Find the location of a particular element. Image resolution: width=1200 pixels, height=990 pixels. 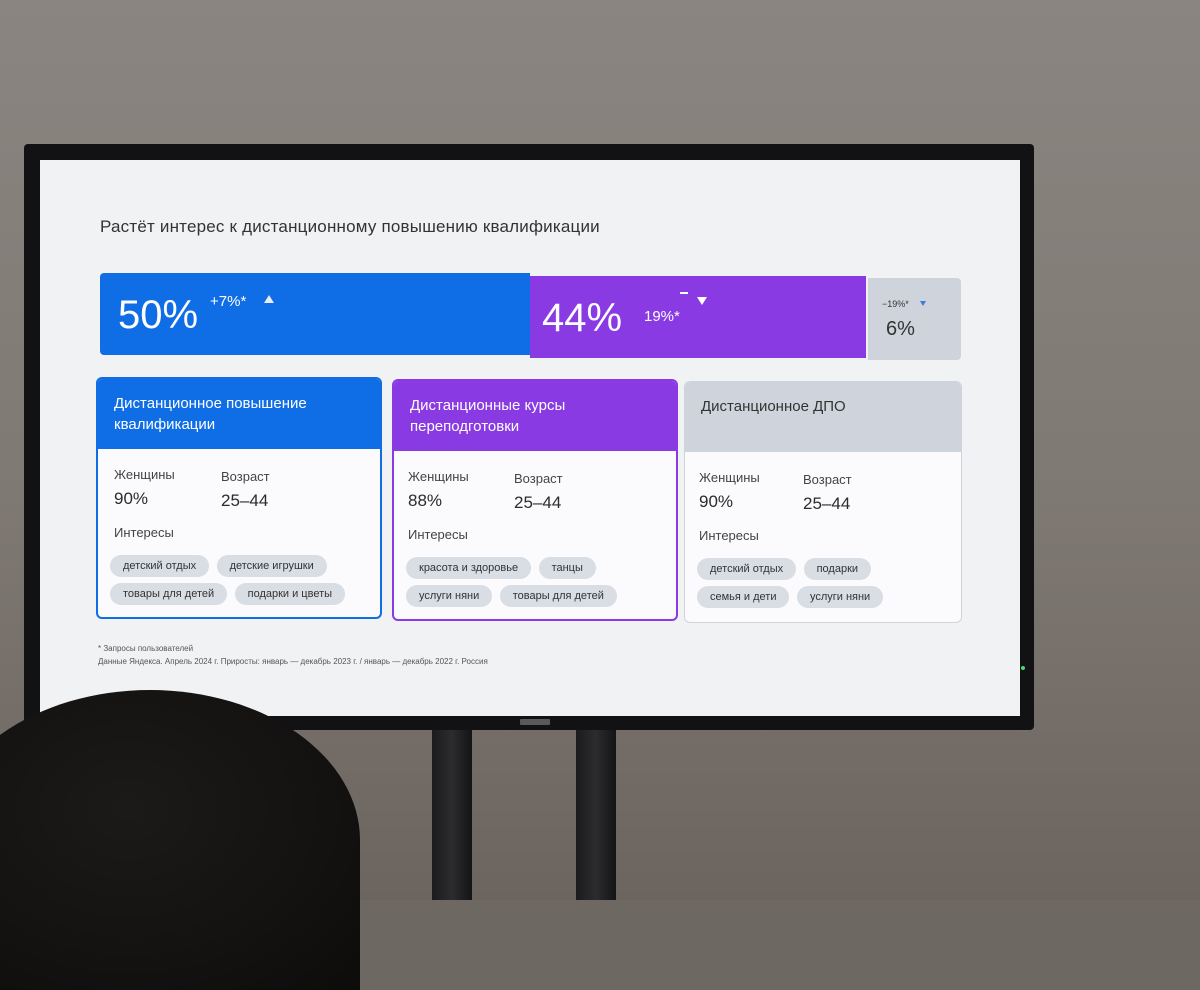

share-delta: −19%* is located at coordinates (895, 304).